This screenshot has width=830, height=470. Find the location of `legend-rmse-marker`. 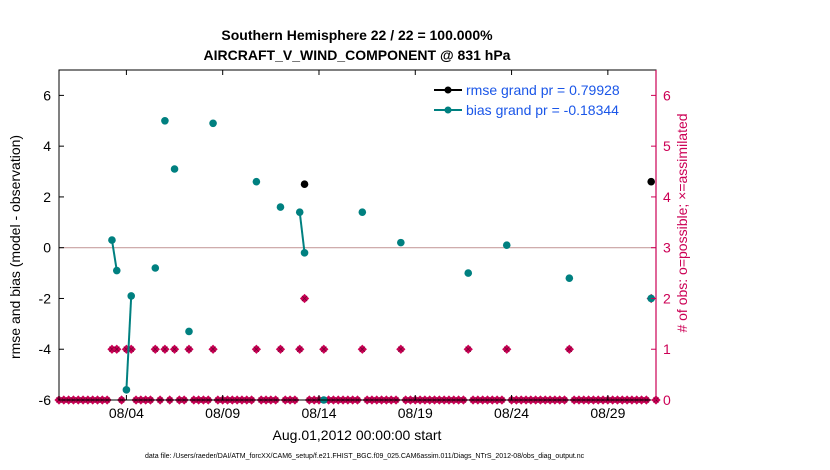

legend-rmse-marker is located at coordinates (448, 90).